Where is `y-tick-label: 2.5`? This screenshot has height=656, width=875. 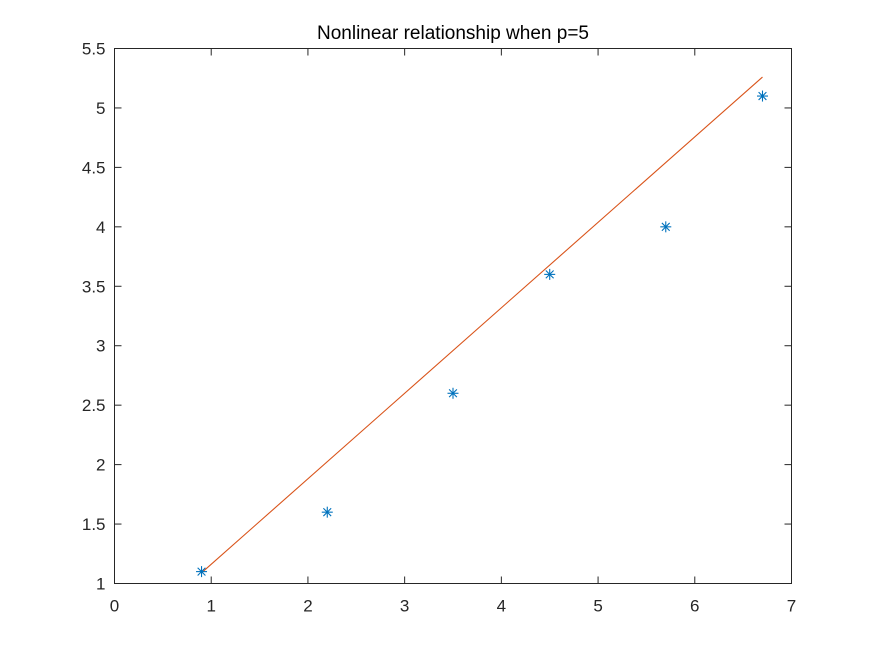 y-tick-label: 2.5 is located at coordinates (94, 405).